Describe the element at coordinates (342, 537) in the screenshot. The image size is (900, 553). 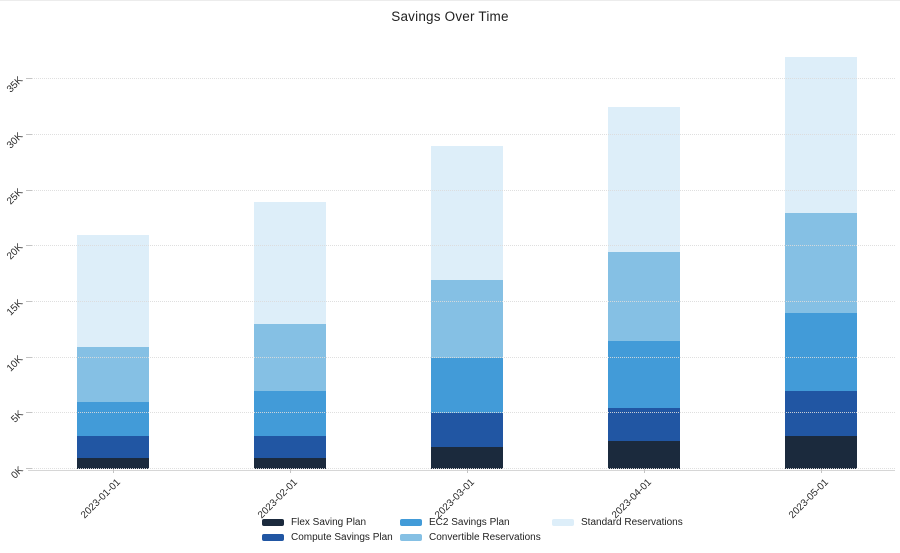
I see `legend-label: Compute Savings Plan` at that location.